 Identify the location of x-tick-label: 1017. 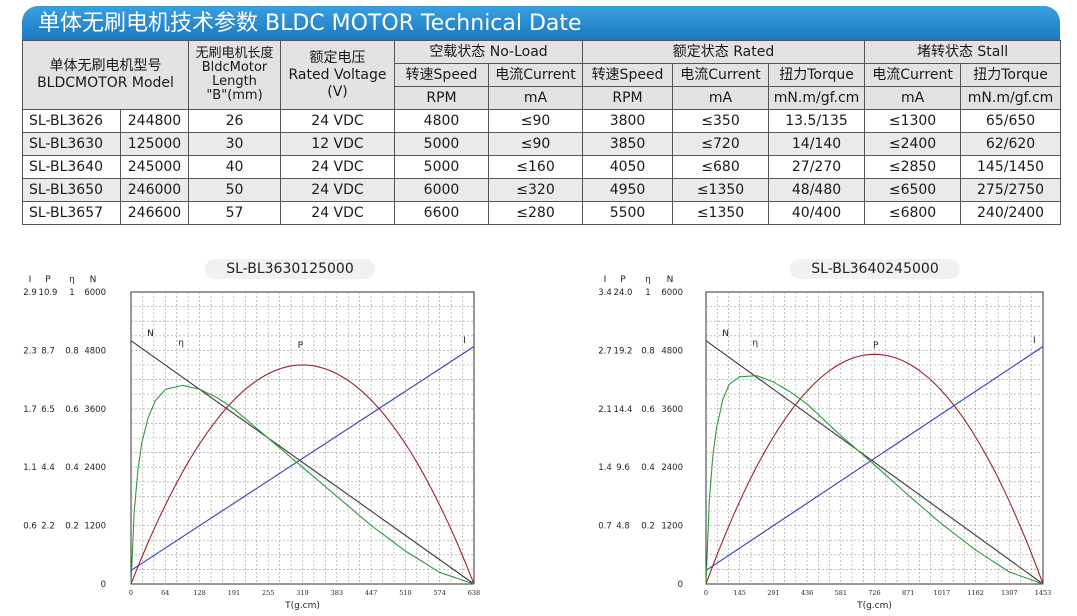
(942, 593).